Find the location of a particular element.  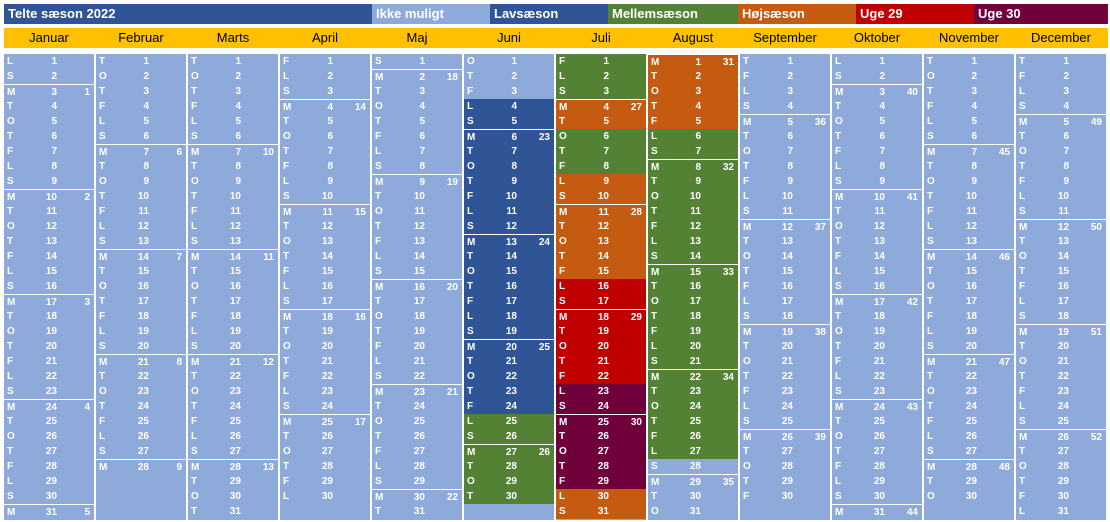

day-cell: S 11 is located at coordinates (1061, 211).